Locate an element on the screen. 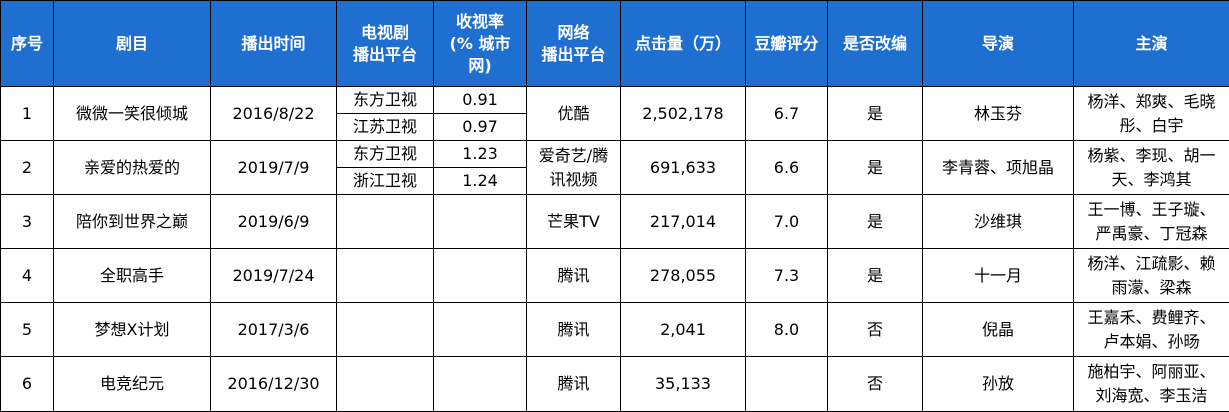 The width and height of the screenshot is (1229, 412). cell-tv-platform: 浙江卫视 is located at coordinates (385, 181).